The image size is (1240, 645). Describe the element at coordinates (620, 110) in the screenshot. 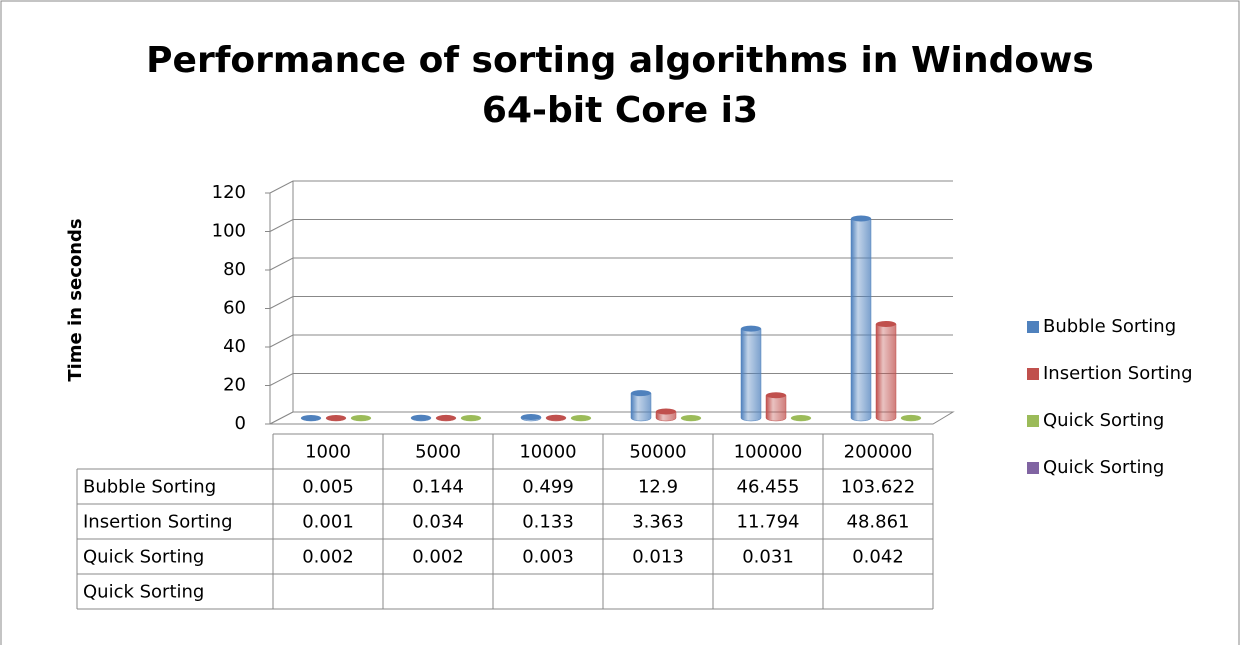

I see `chart-title: 64-bit Core i3` at that location.